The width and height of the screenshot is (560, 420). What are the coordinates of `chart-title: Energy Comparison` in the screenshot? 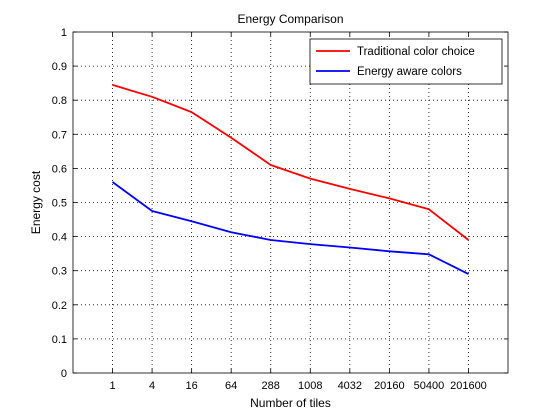 It's located at (290, 19).